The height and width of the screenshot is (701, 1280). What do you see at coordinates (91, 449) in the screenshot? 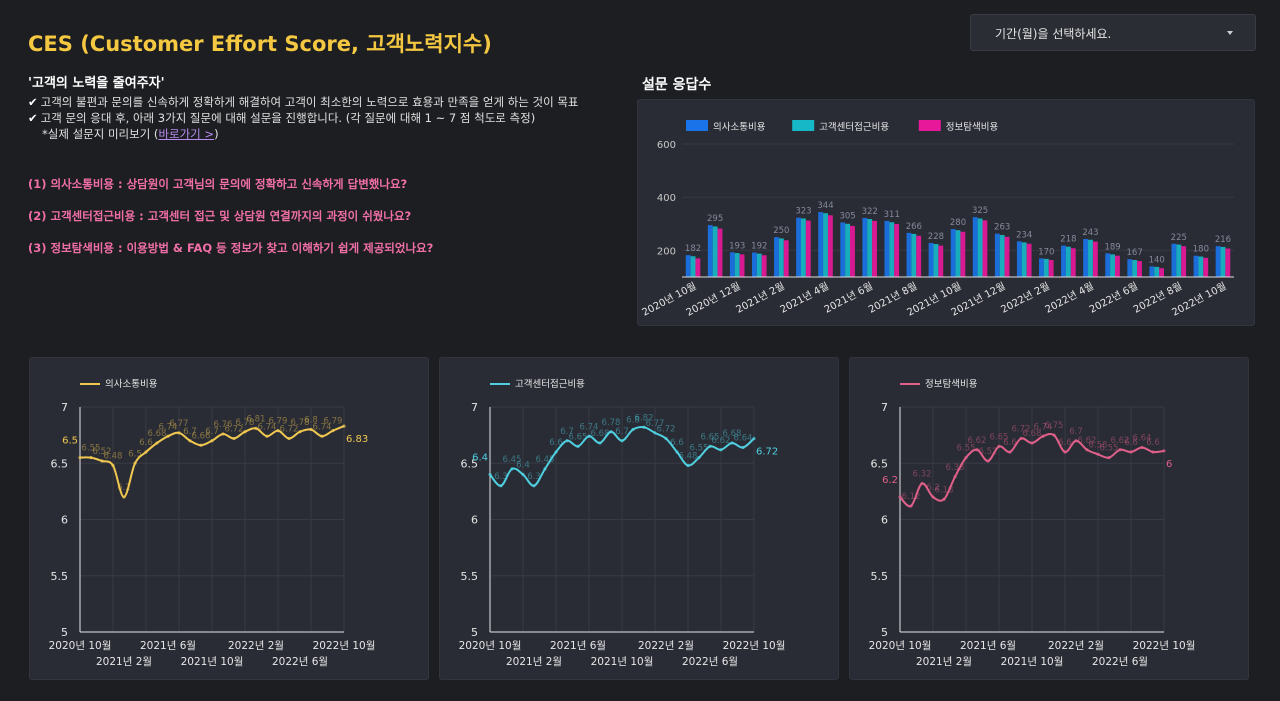
I see `data-label: 6.55` at bounding box center [91, 449].